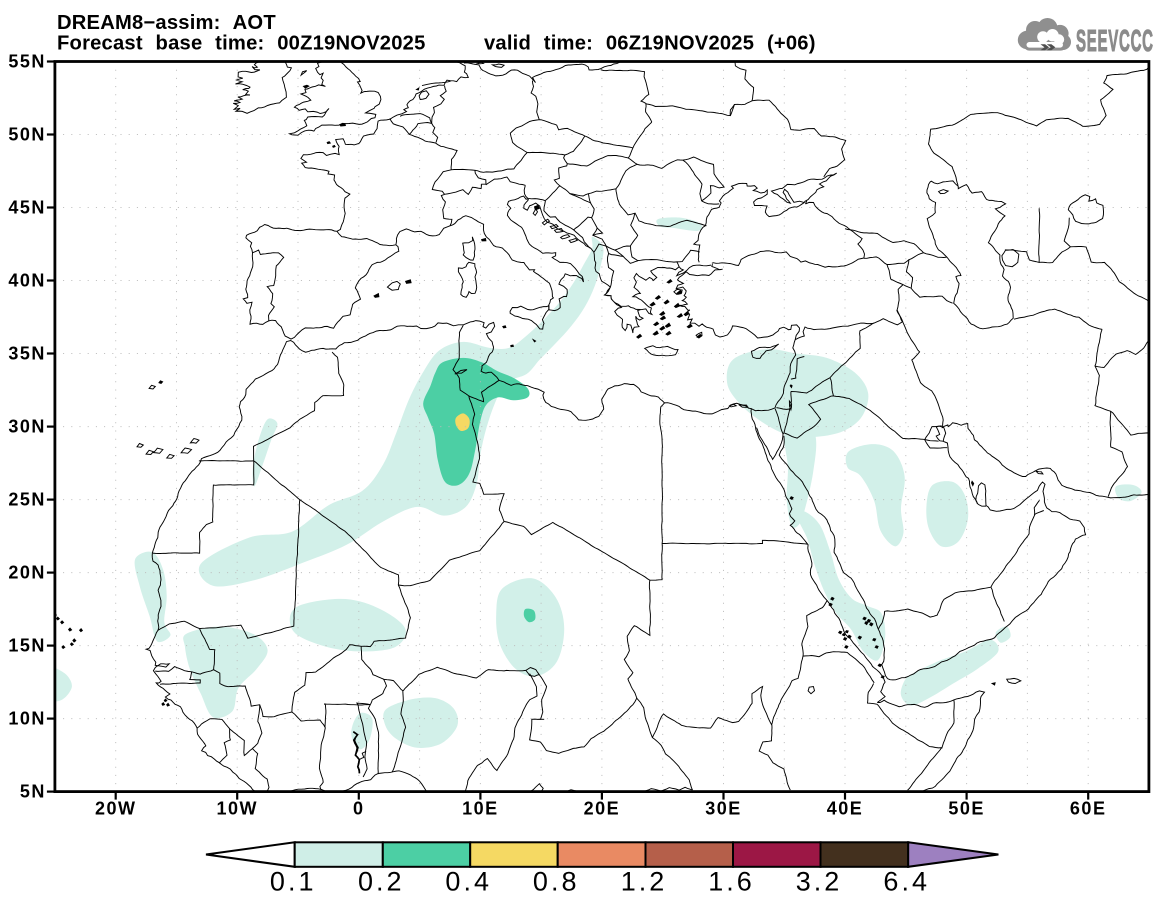 This screenshot has width=1165, height=905. I want to click on svg-text: 0.4, so click(468, 882).